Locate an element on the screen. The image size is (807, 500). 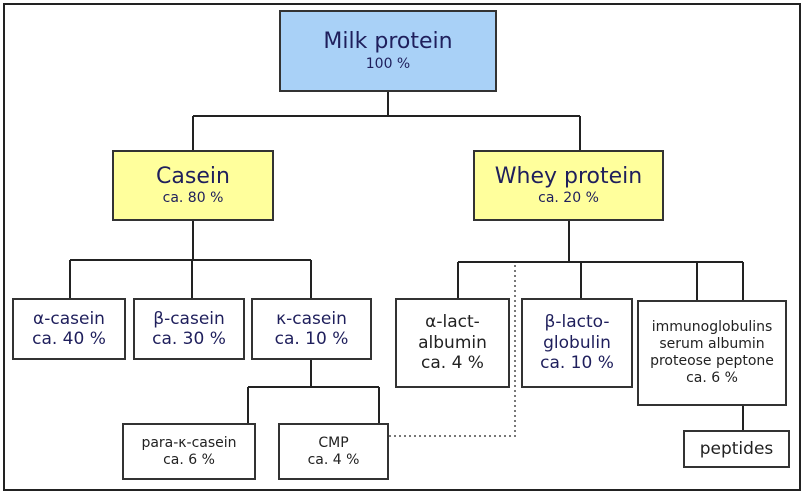
beta-casein-node: β-casein ca. 30 % is located at coordinates (189, 329).